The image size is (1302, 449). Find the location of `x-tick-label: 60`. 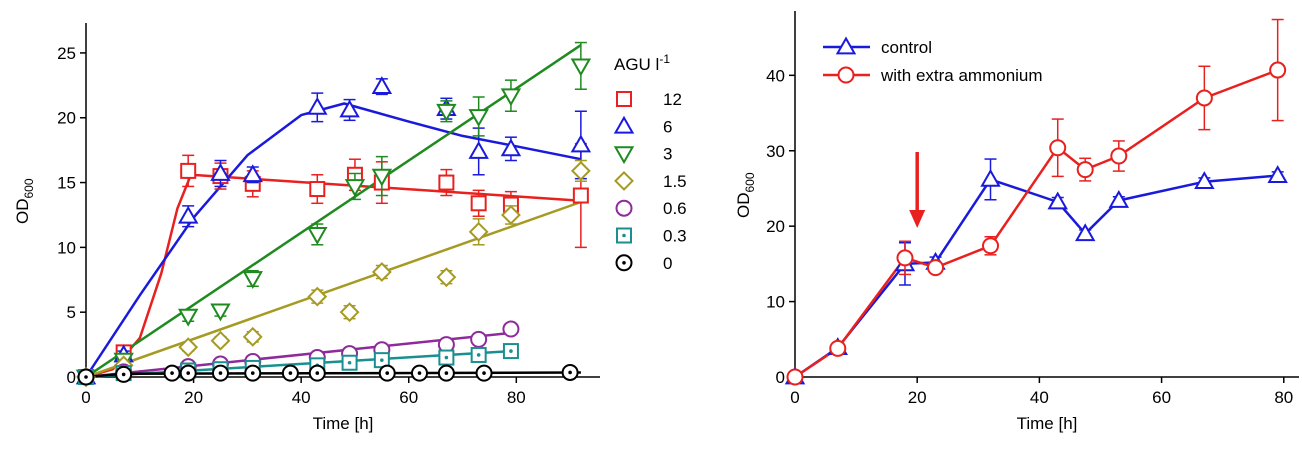

x-tick-label: 60 is located at coordinates (408, 397).